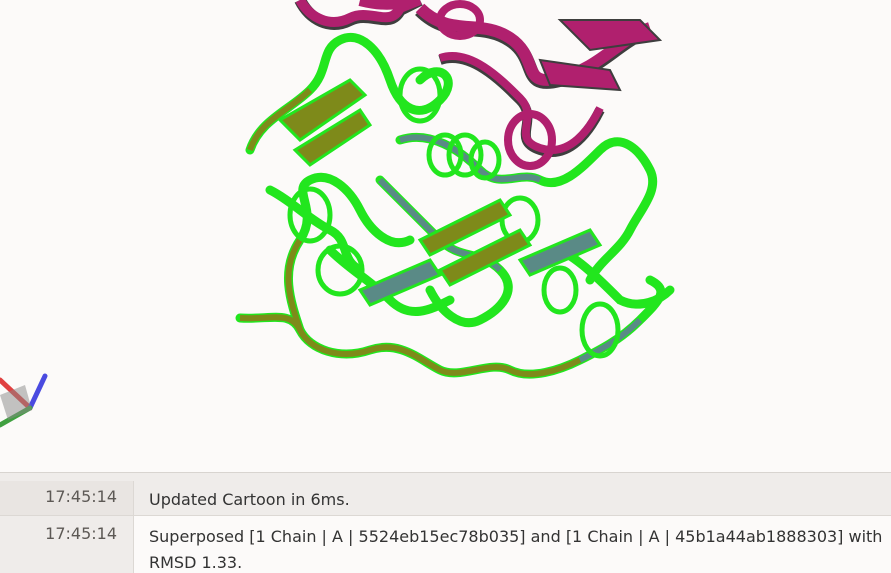  Describe the element at coordinates (24, 400) in the screenshot. I see `axes-orientation-icon` at that location.